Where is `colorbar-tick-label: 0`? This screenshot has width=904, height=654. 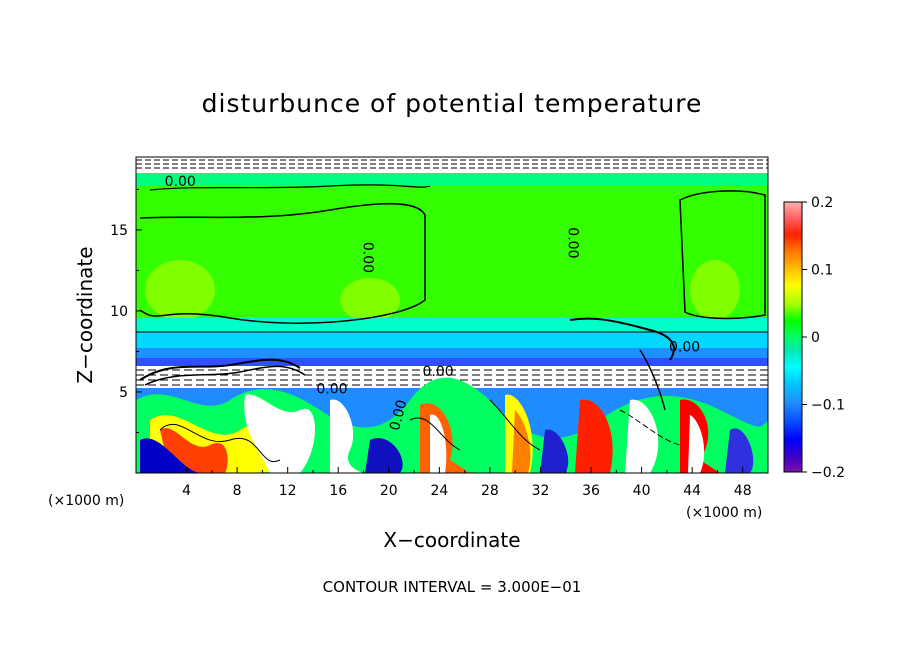
colorbar-tick-label: 0 is located at coordinates (815, 338).